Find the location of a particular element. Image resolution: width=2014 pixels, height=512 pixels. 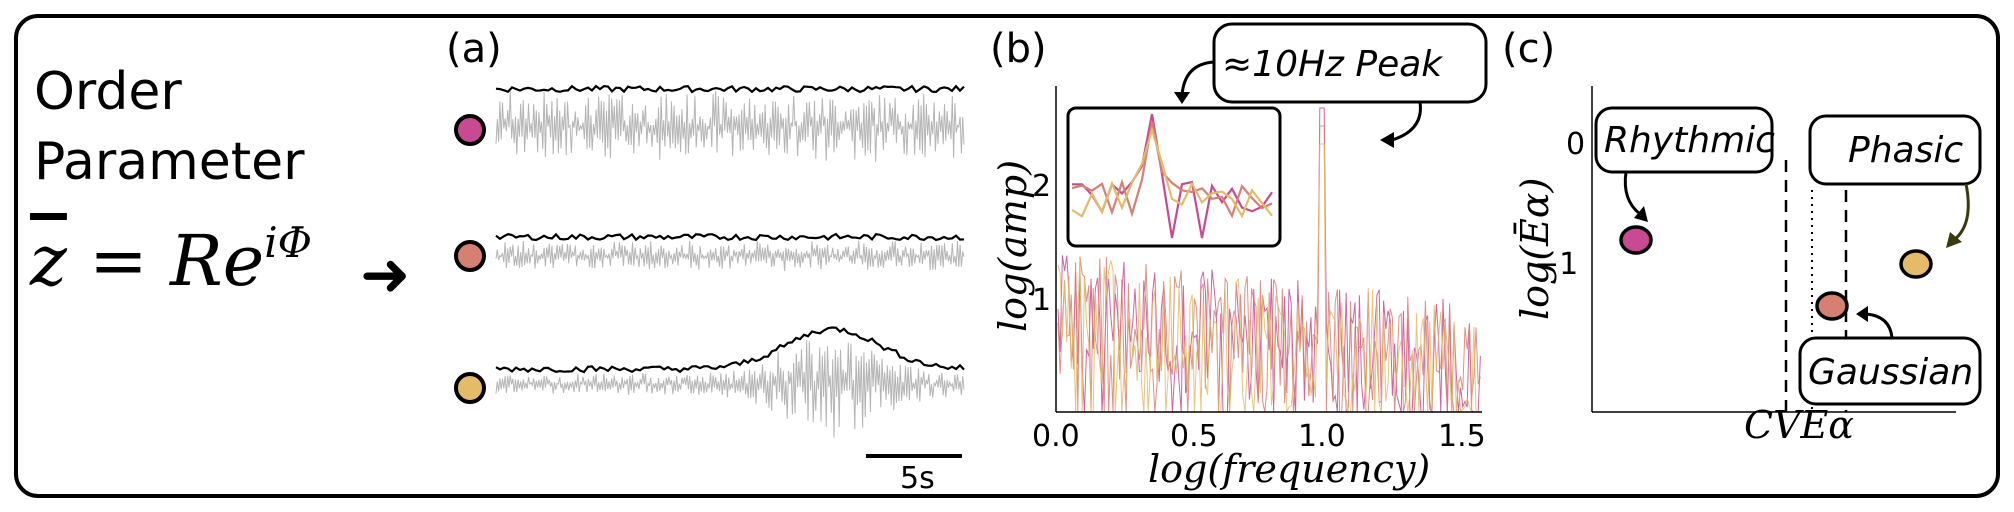

scatter-point-rhythmic is located at coordinates (1636, 240).